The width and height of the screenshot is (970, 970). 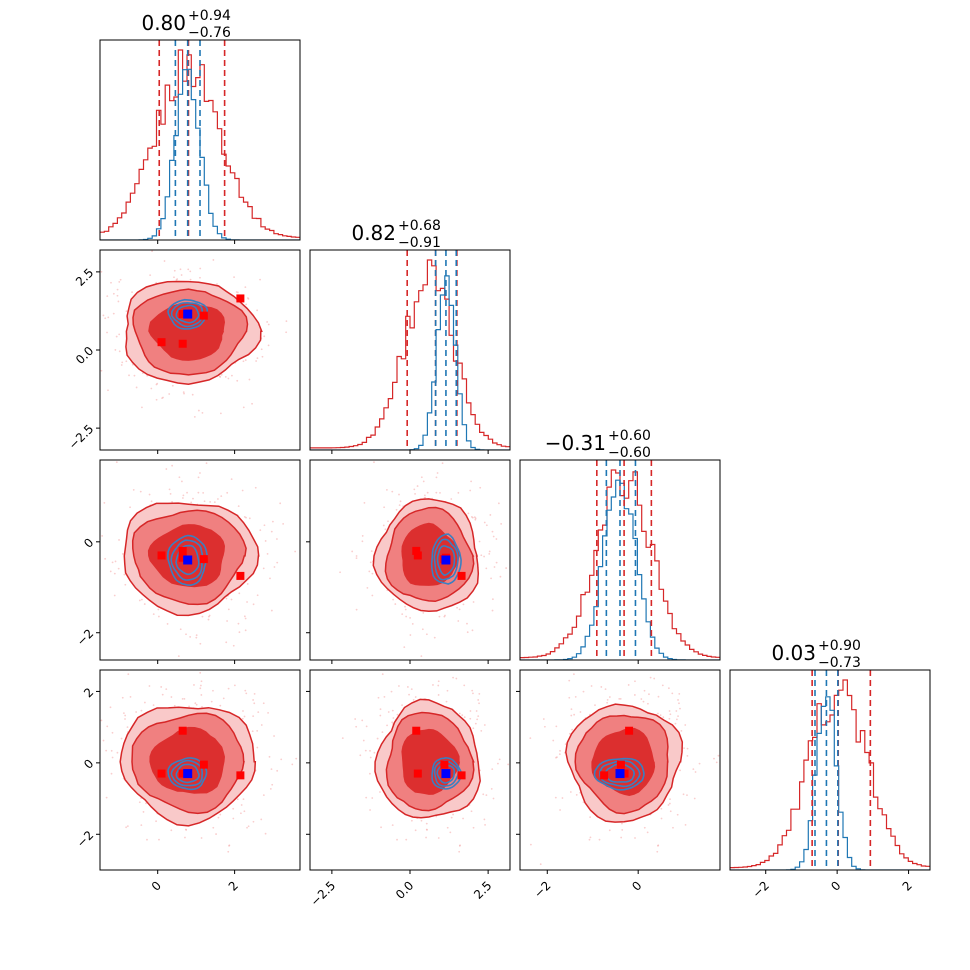 What do you see at coordinates (830, 774) in the screenshot?
I see `histogram-broad-series` at bounding box center [830, 774].